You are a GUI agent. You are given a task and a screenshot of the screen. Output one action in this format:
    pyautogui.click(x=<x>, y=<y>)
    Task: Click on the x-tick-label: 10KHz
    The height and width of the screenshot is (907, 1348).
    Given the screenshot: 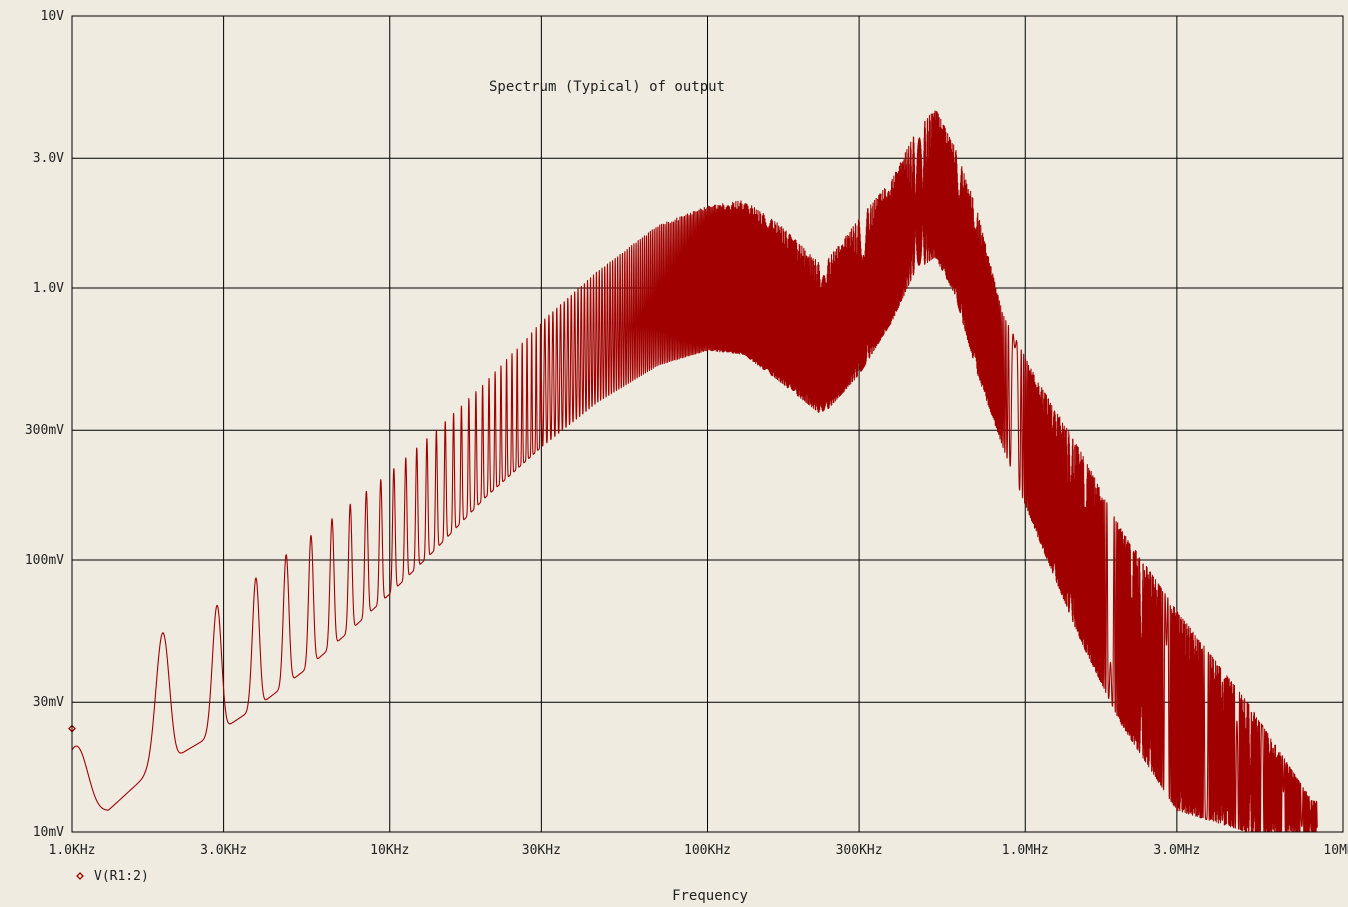 What is the action you would take?
    pyautogui.click(x=389, y=850)
    